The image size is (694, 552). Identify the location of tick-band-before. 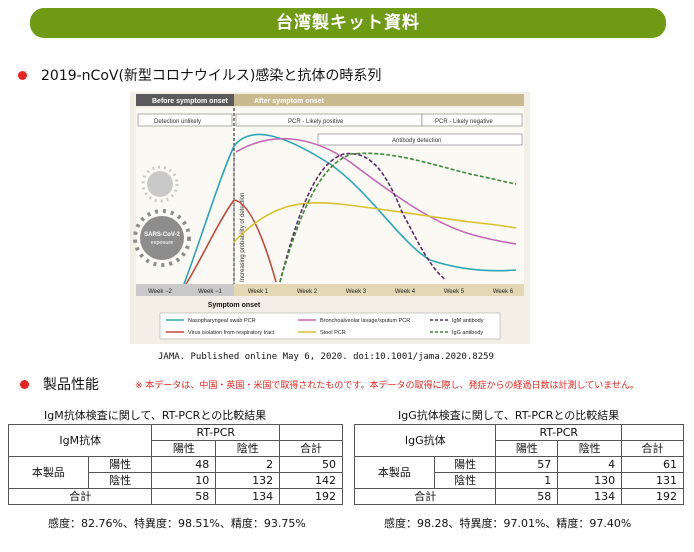
(185, 290).